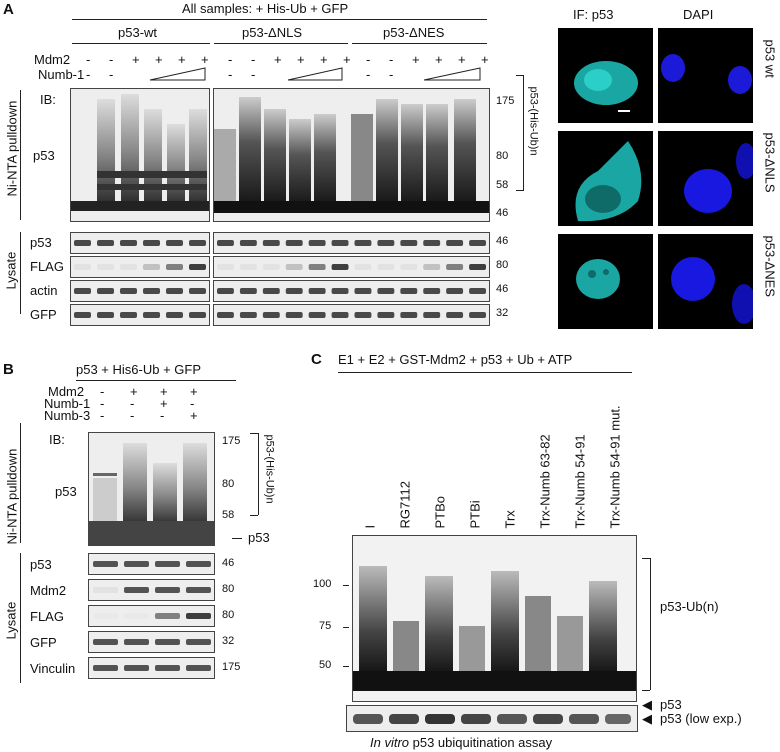 Image resolution: width=780 pixels, height=752 pixels. I want to click on p53-pulldown-label-b: p53, so click(66, 491).